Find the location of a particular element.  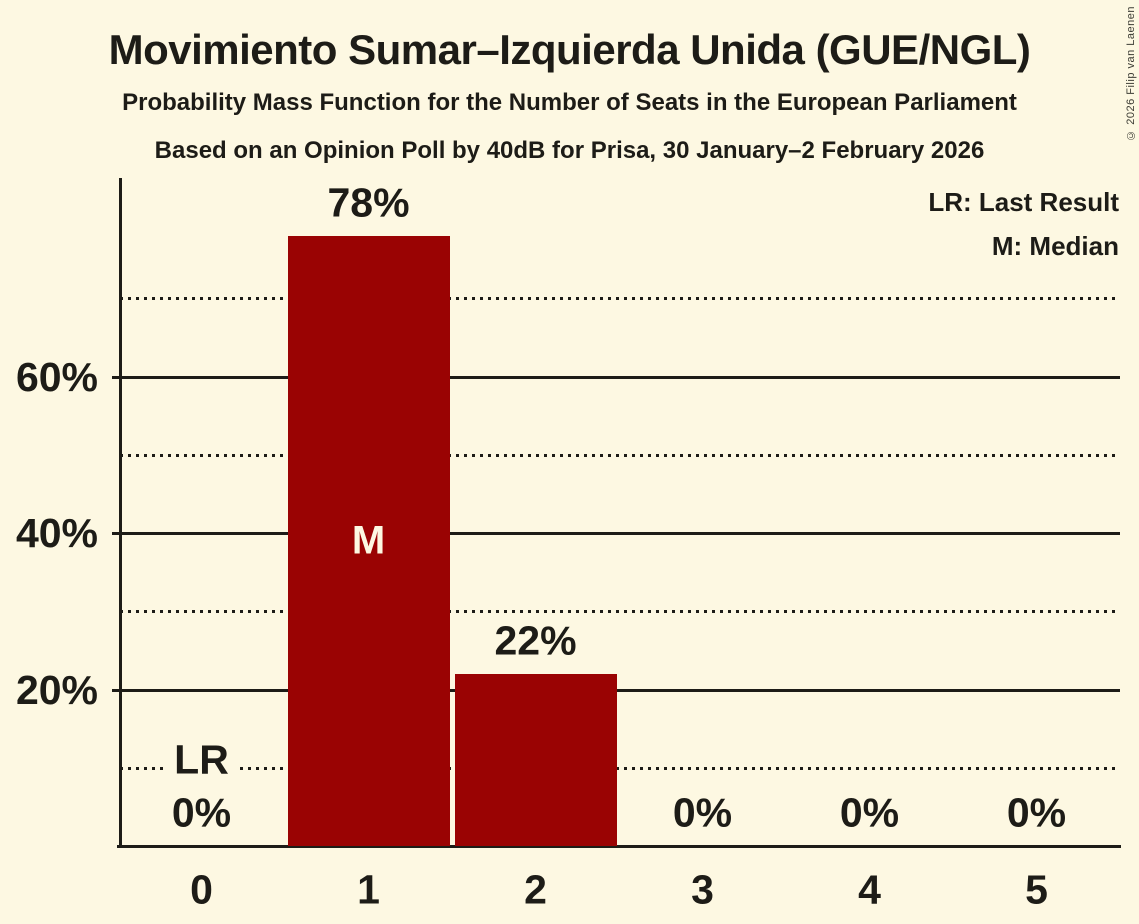

bar-value-label-2: 22% is located at coordinates (535, 640).